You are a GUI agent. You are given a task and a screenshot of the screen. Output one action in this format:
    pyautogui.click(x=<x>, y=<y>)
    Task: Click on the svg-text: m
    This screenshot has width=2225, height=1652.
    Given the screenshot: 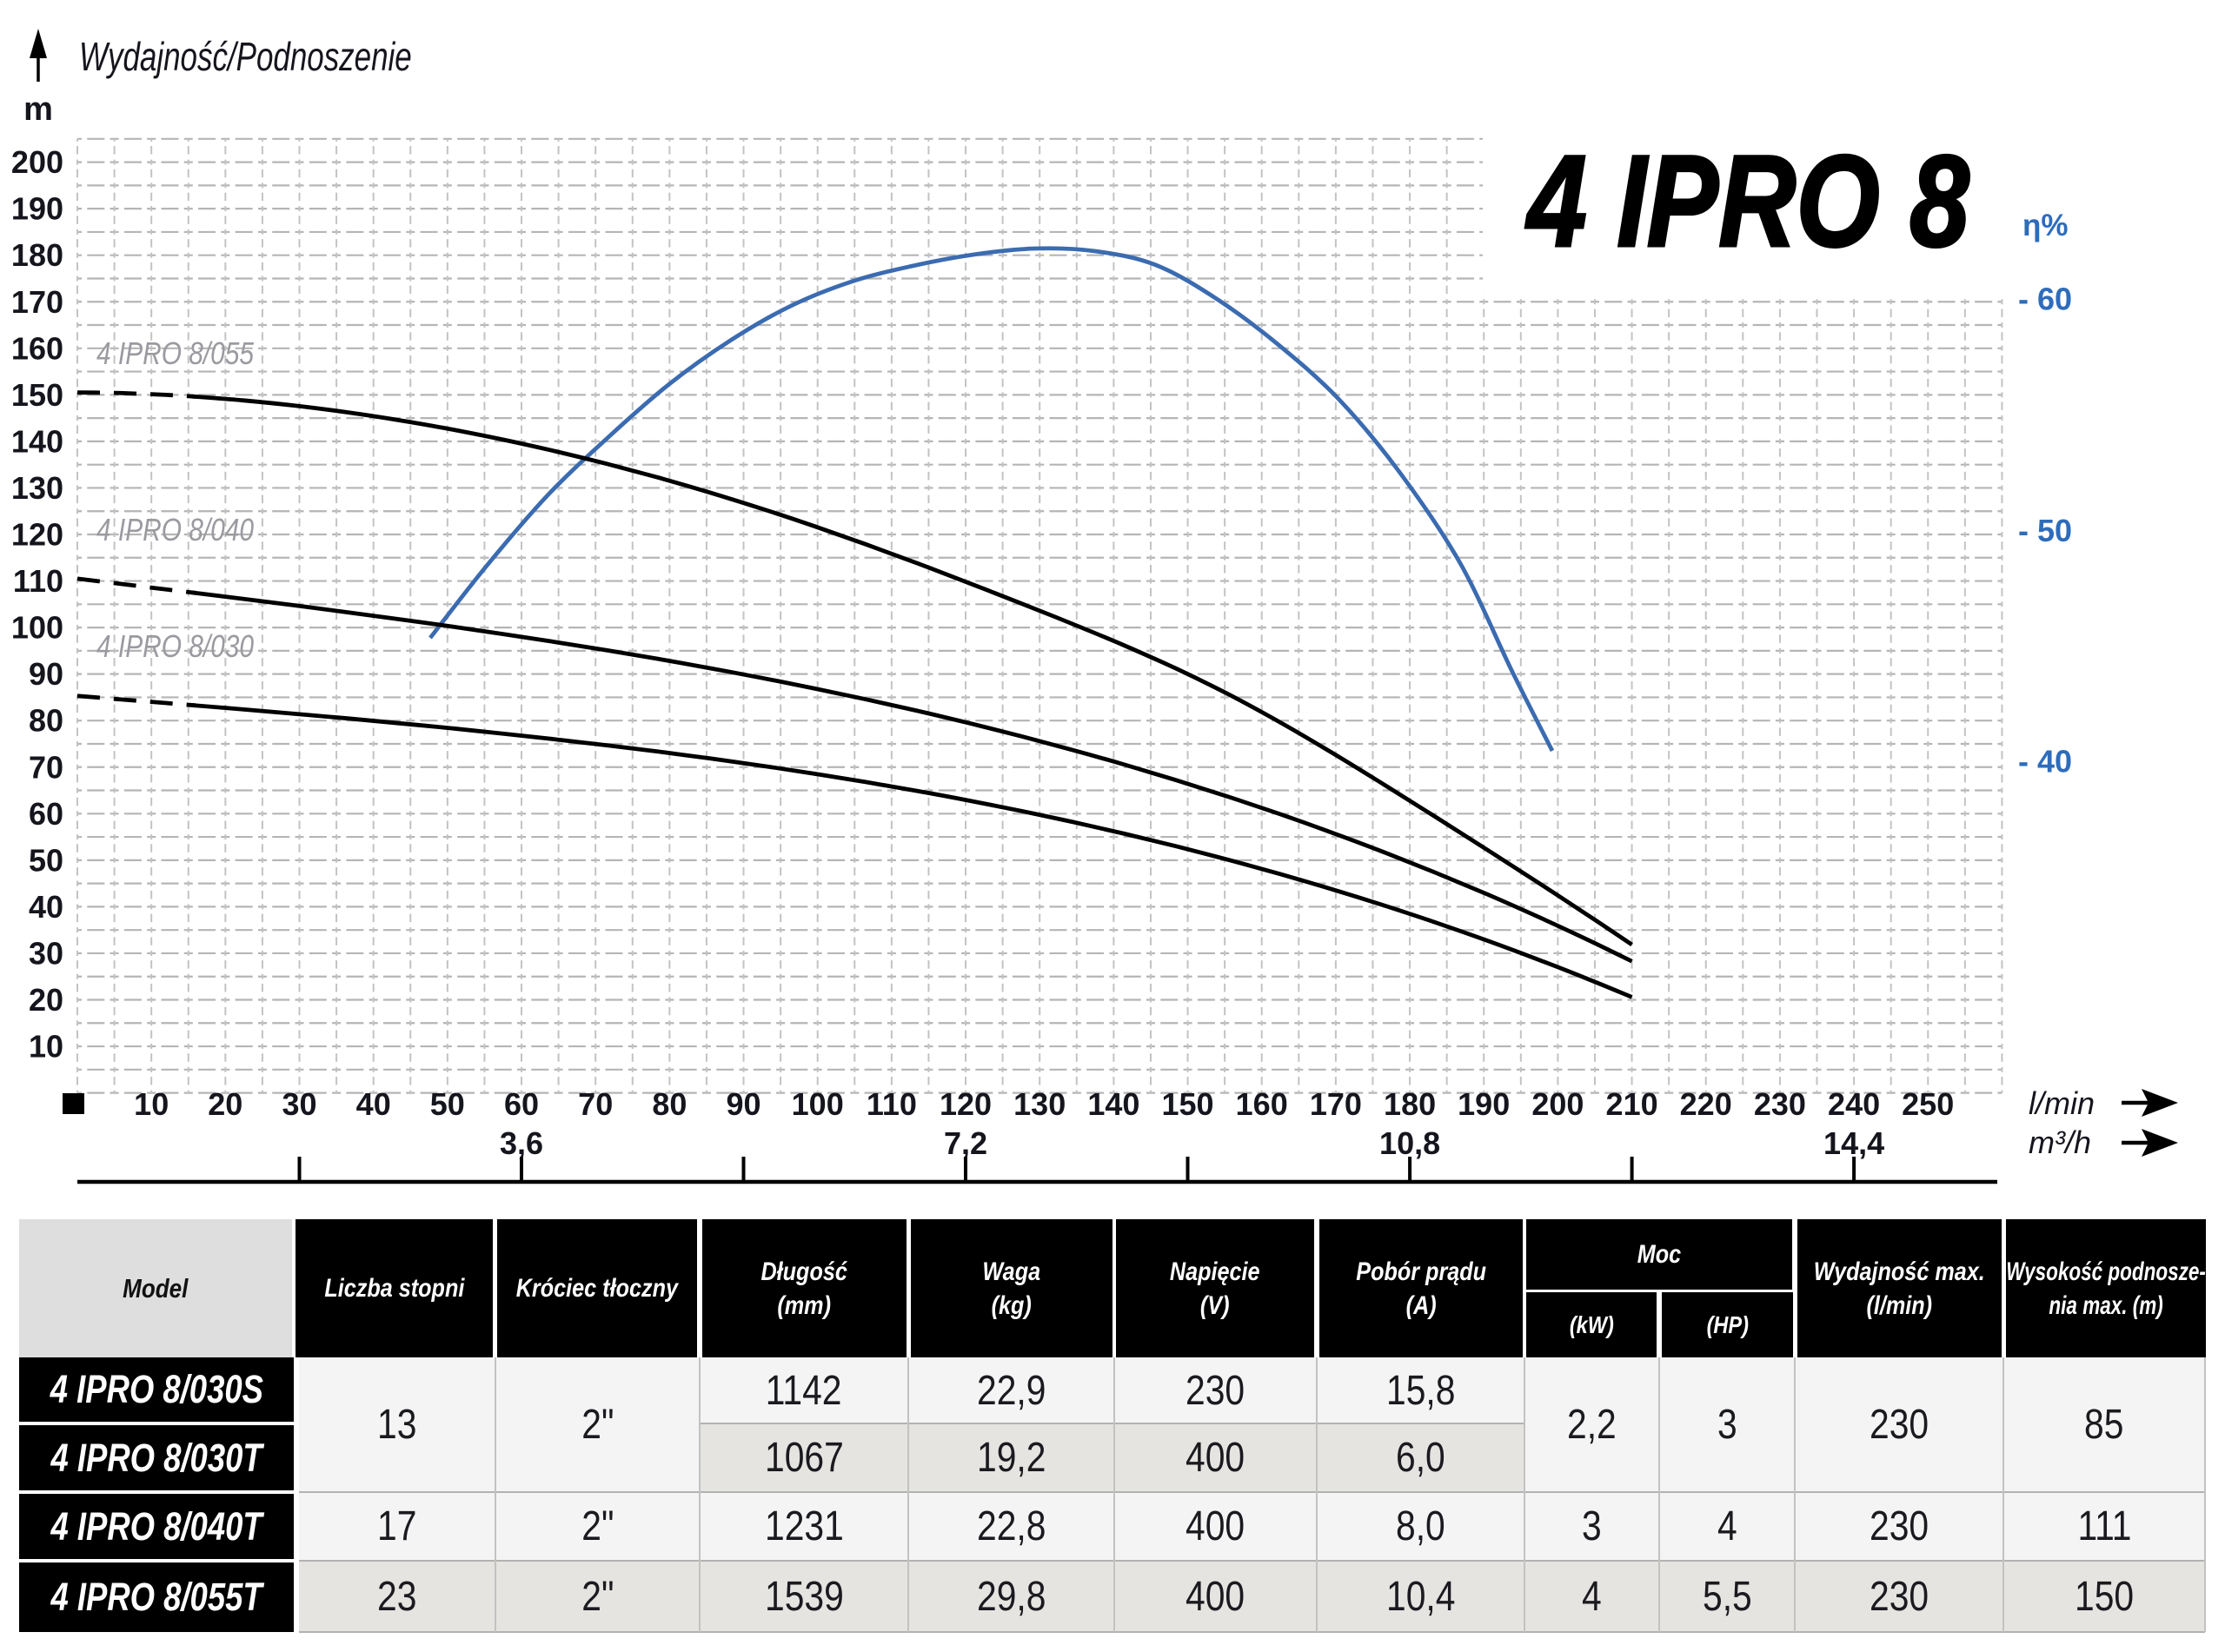 What is the action you would take?
    pyautogui.click(x=38, y=110)
    